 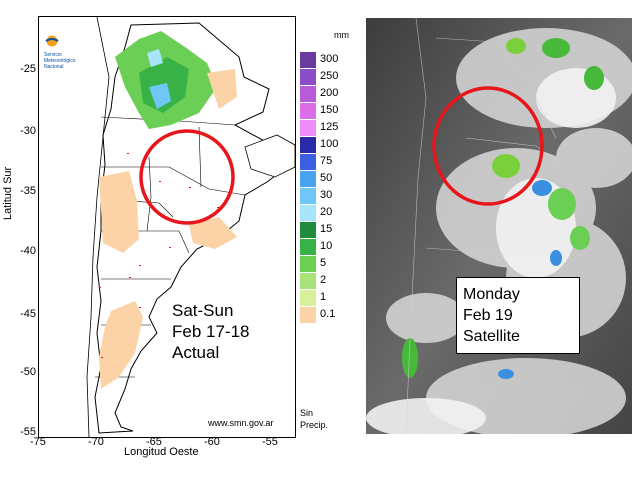 What do you see at coordinates (212, 442) in the screenshot?
I see `x-tick: -60` at bounding box center [212, 442].